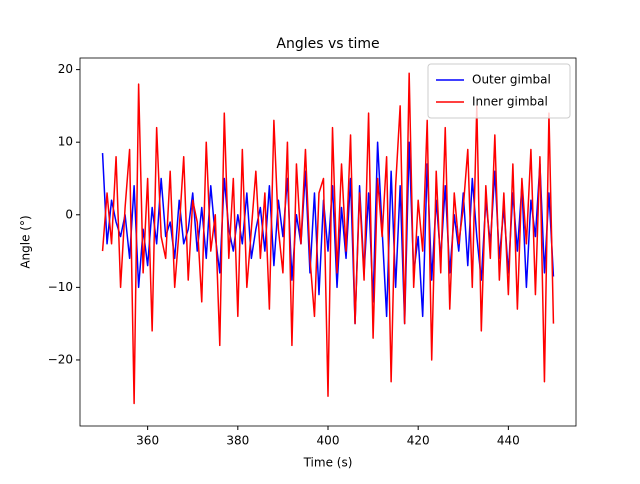 Image resolution: width=640 pixels, height=484 pixels. What do you see at coordinates (65, 142) in the screenshot?
I see `y-tick-label: 10` at bounding box center [65, 142].